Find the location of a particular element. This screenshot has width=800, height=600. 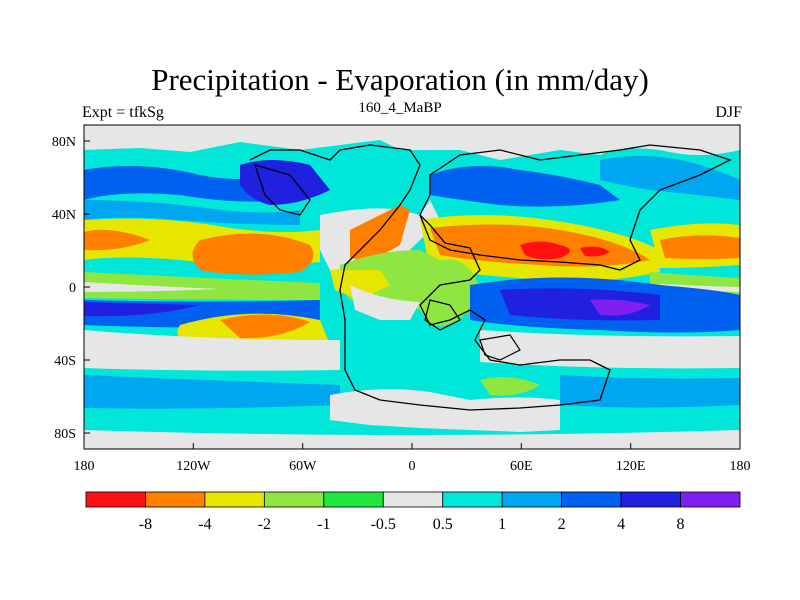

north-subtropics-blue is located at coordinates (192, 212).